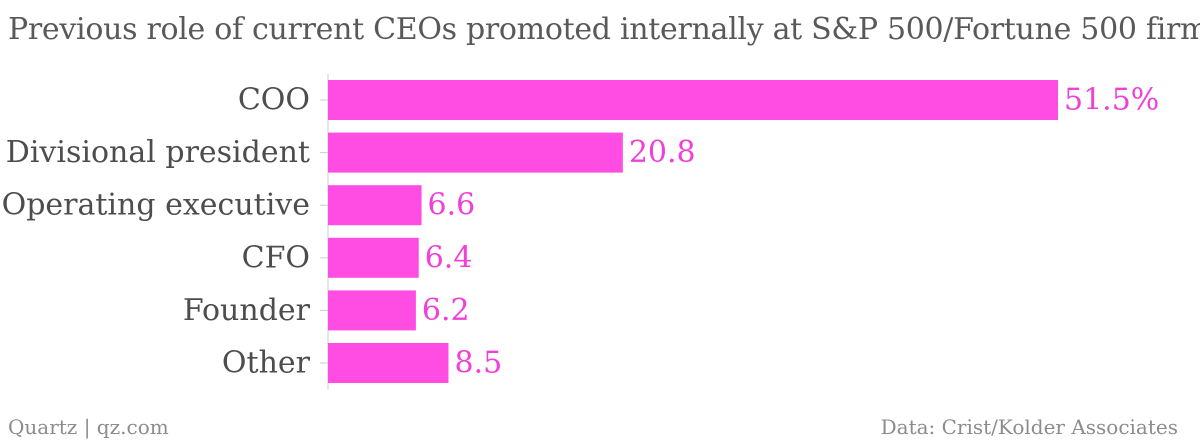  I want to click on category-label: Founder, so click(247, 310).